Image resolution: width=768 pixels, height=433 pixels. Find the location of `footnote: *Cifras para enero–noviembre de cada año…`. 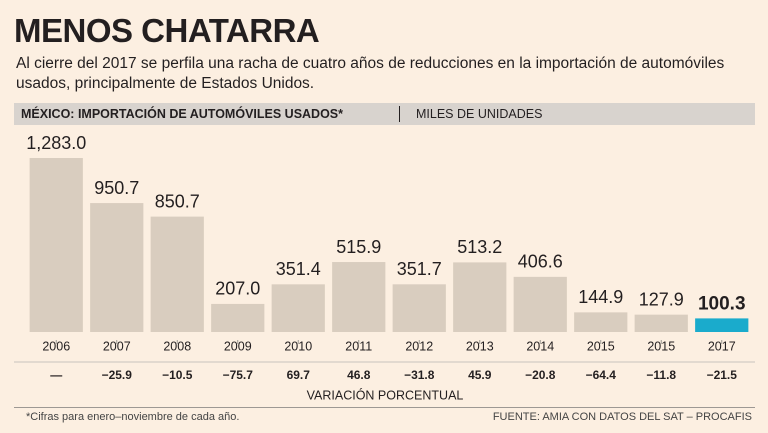

footnote: *Cifras para enero–noviembre de cada año… is located at coordinates (133, 417).